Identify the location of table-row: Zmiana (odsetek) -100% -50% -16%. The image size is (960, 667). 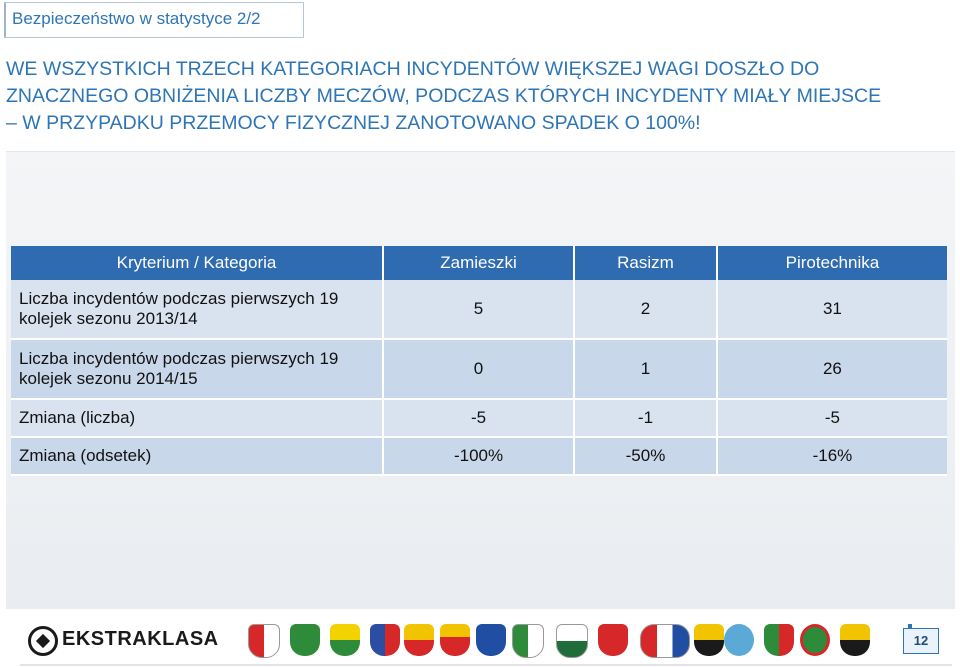
(479, 456).